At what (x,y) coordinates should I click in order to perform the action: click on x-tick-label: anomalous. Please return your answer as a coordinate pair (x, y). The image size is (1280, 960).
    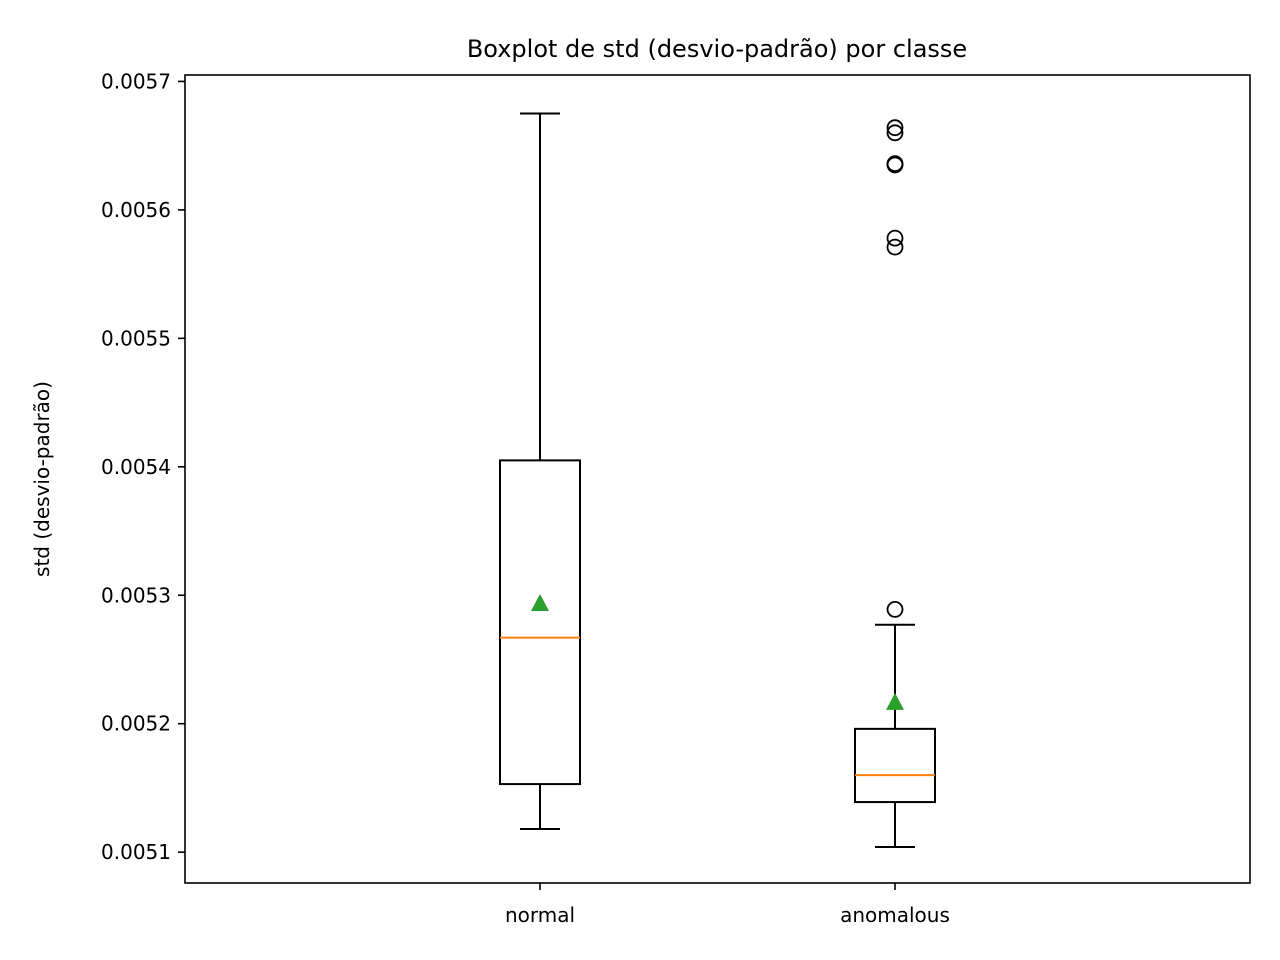
    Looking at the image, I should click on (895, 915).